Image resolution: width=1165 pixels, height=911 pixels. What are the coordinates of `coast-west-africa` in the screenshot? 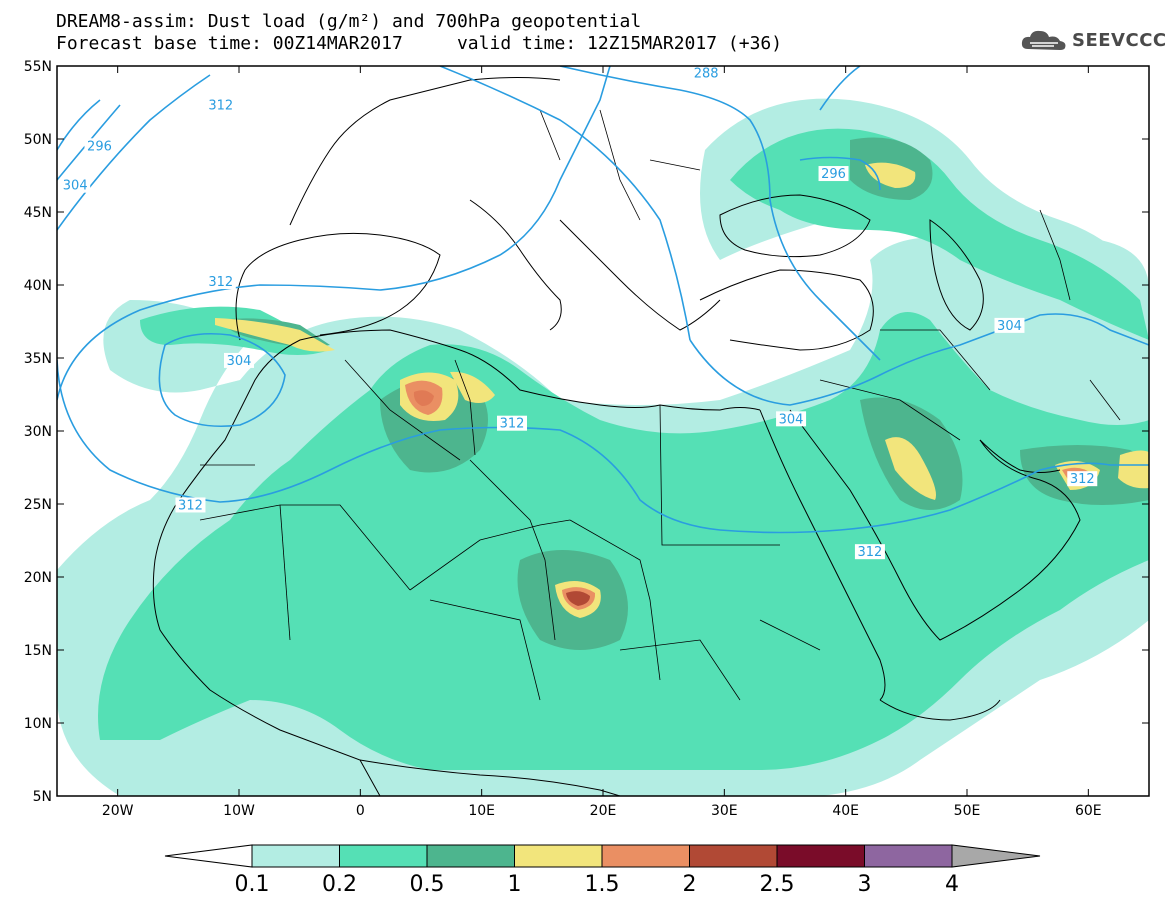 It's located at (266, 649).